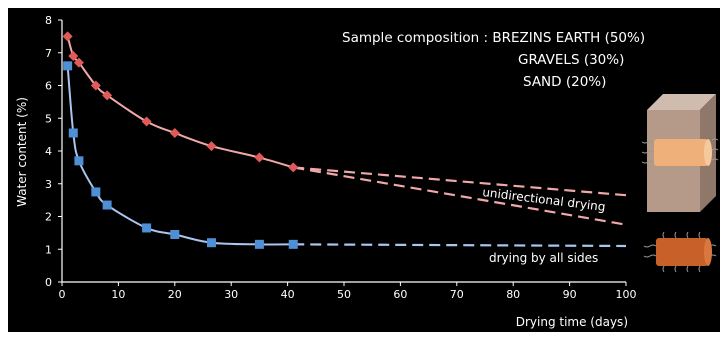  I want to click on y-tick-label: 6, so click(48, 86).